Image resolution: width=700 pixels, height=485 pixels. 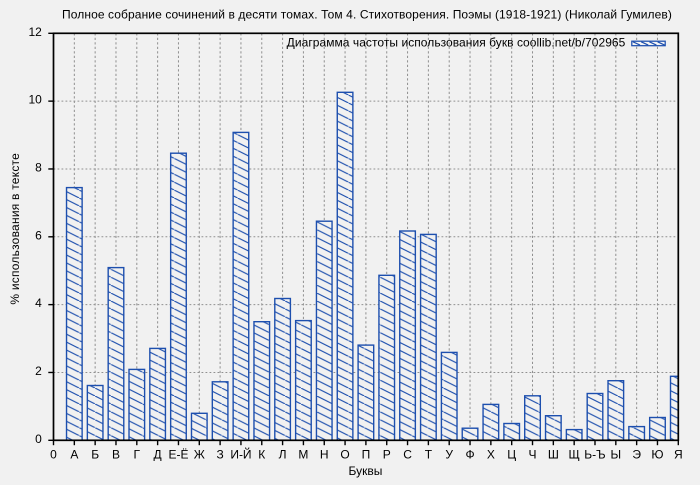 What do you see at coordinates (553, 454) in the screenshot?
I see `svg-text: Ш` at bounding box center [553, 454].